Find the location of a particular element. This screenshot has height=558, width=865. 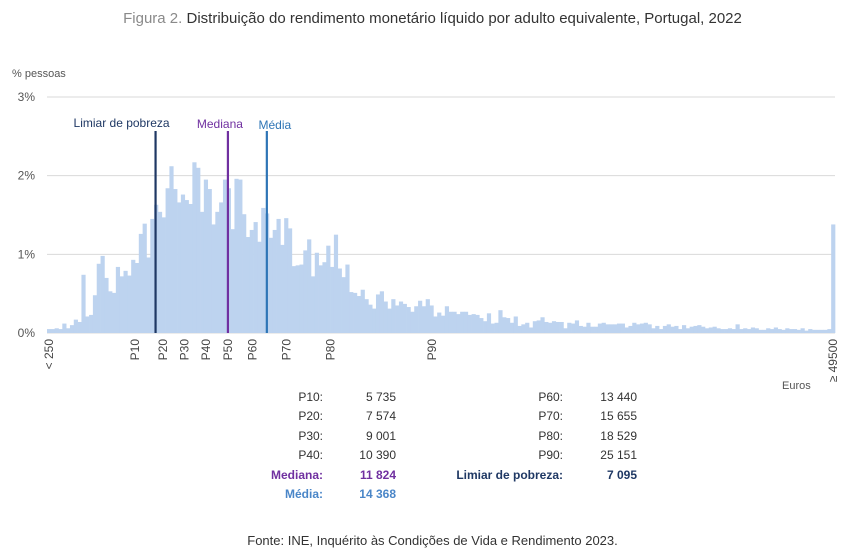

stats-value: 7 574 is located at coordinates (380, 416).